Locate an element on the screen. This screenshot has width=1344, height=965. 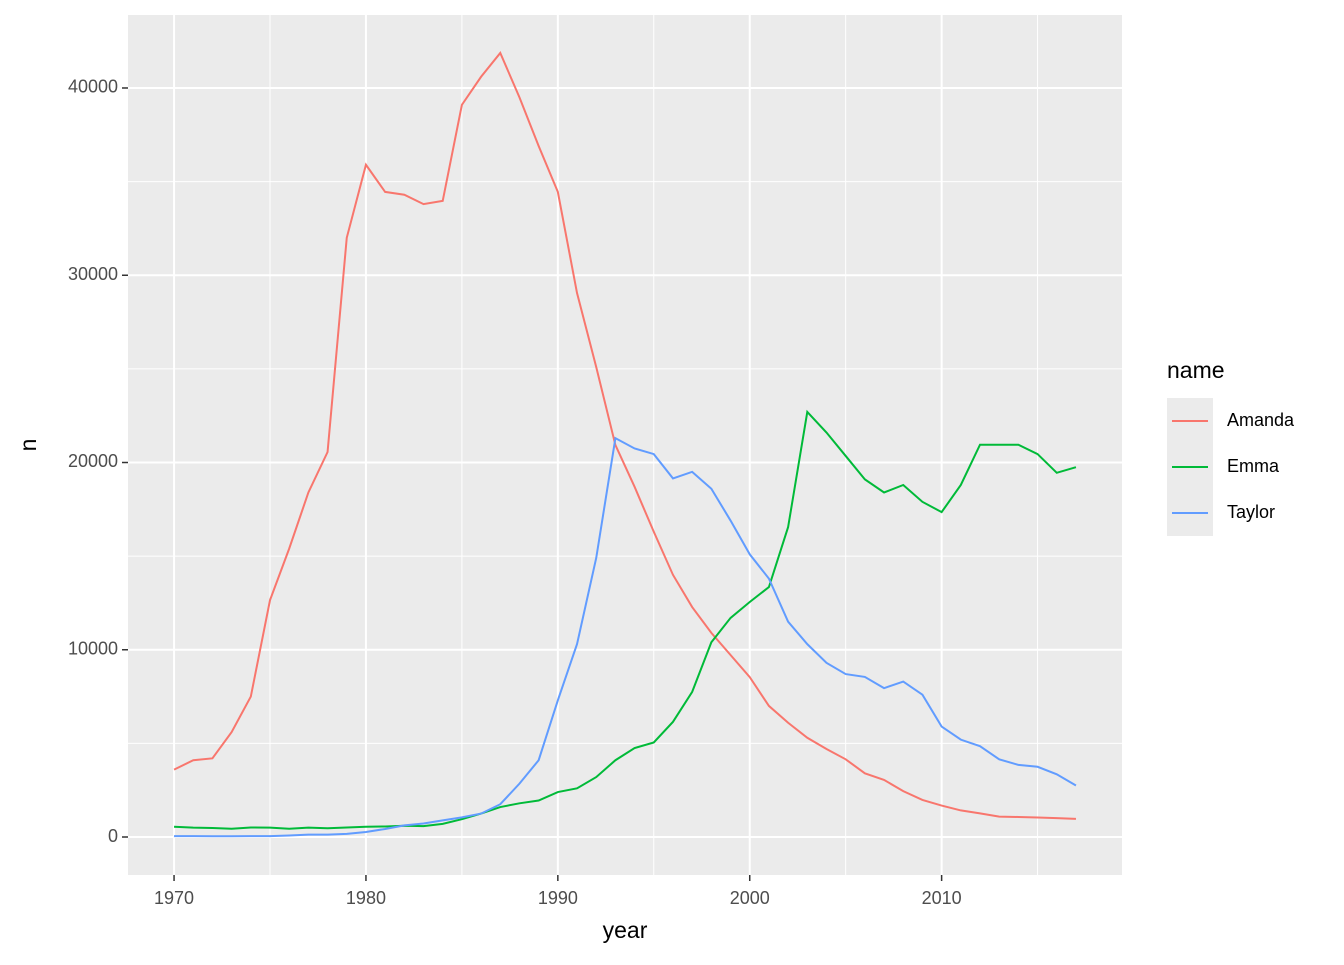
x-tick-label: 1980 is located at coordinates (366, 898).